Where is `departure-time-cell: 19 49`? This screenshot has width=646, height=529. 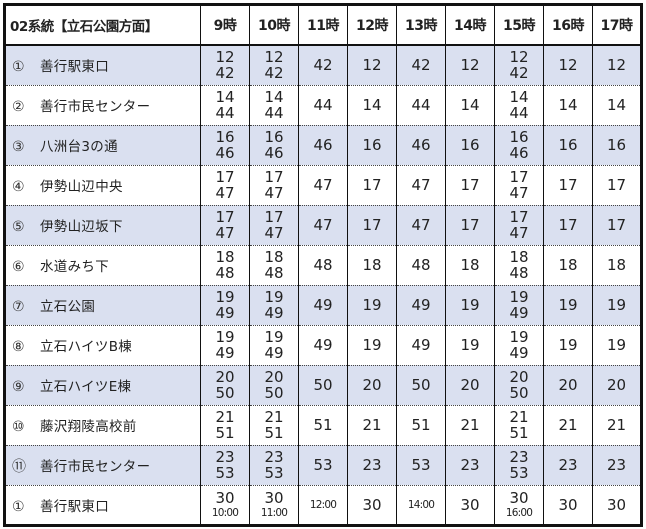
departure-time-cell: 19 49 is located at coordinates (225, 345).